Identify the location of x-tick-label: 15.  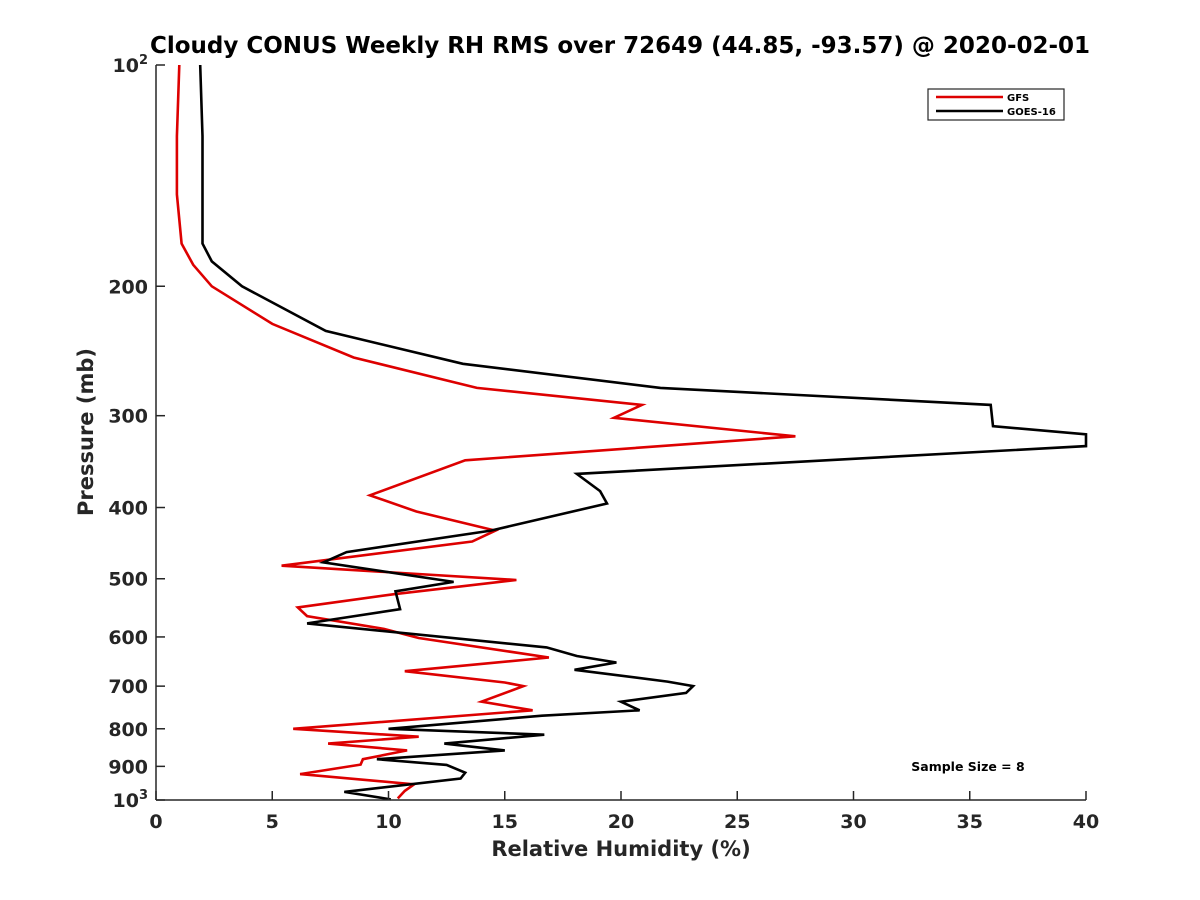
(505, 822).